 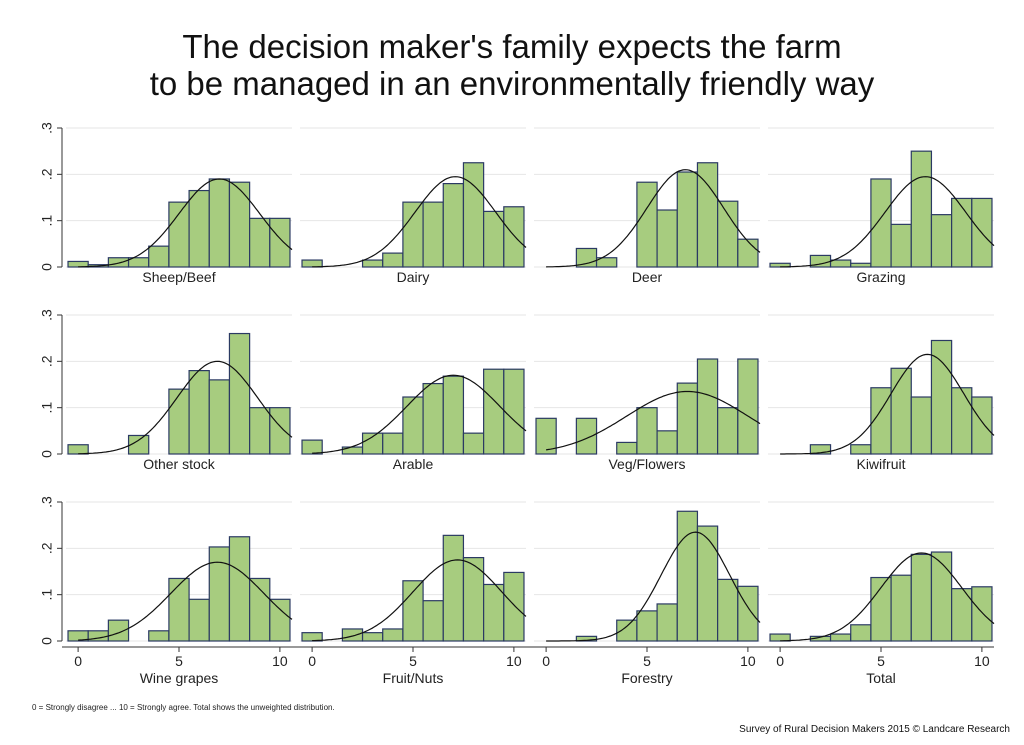 I want to click on panel-other-stock: Other stock, so click(x=179, y=393).